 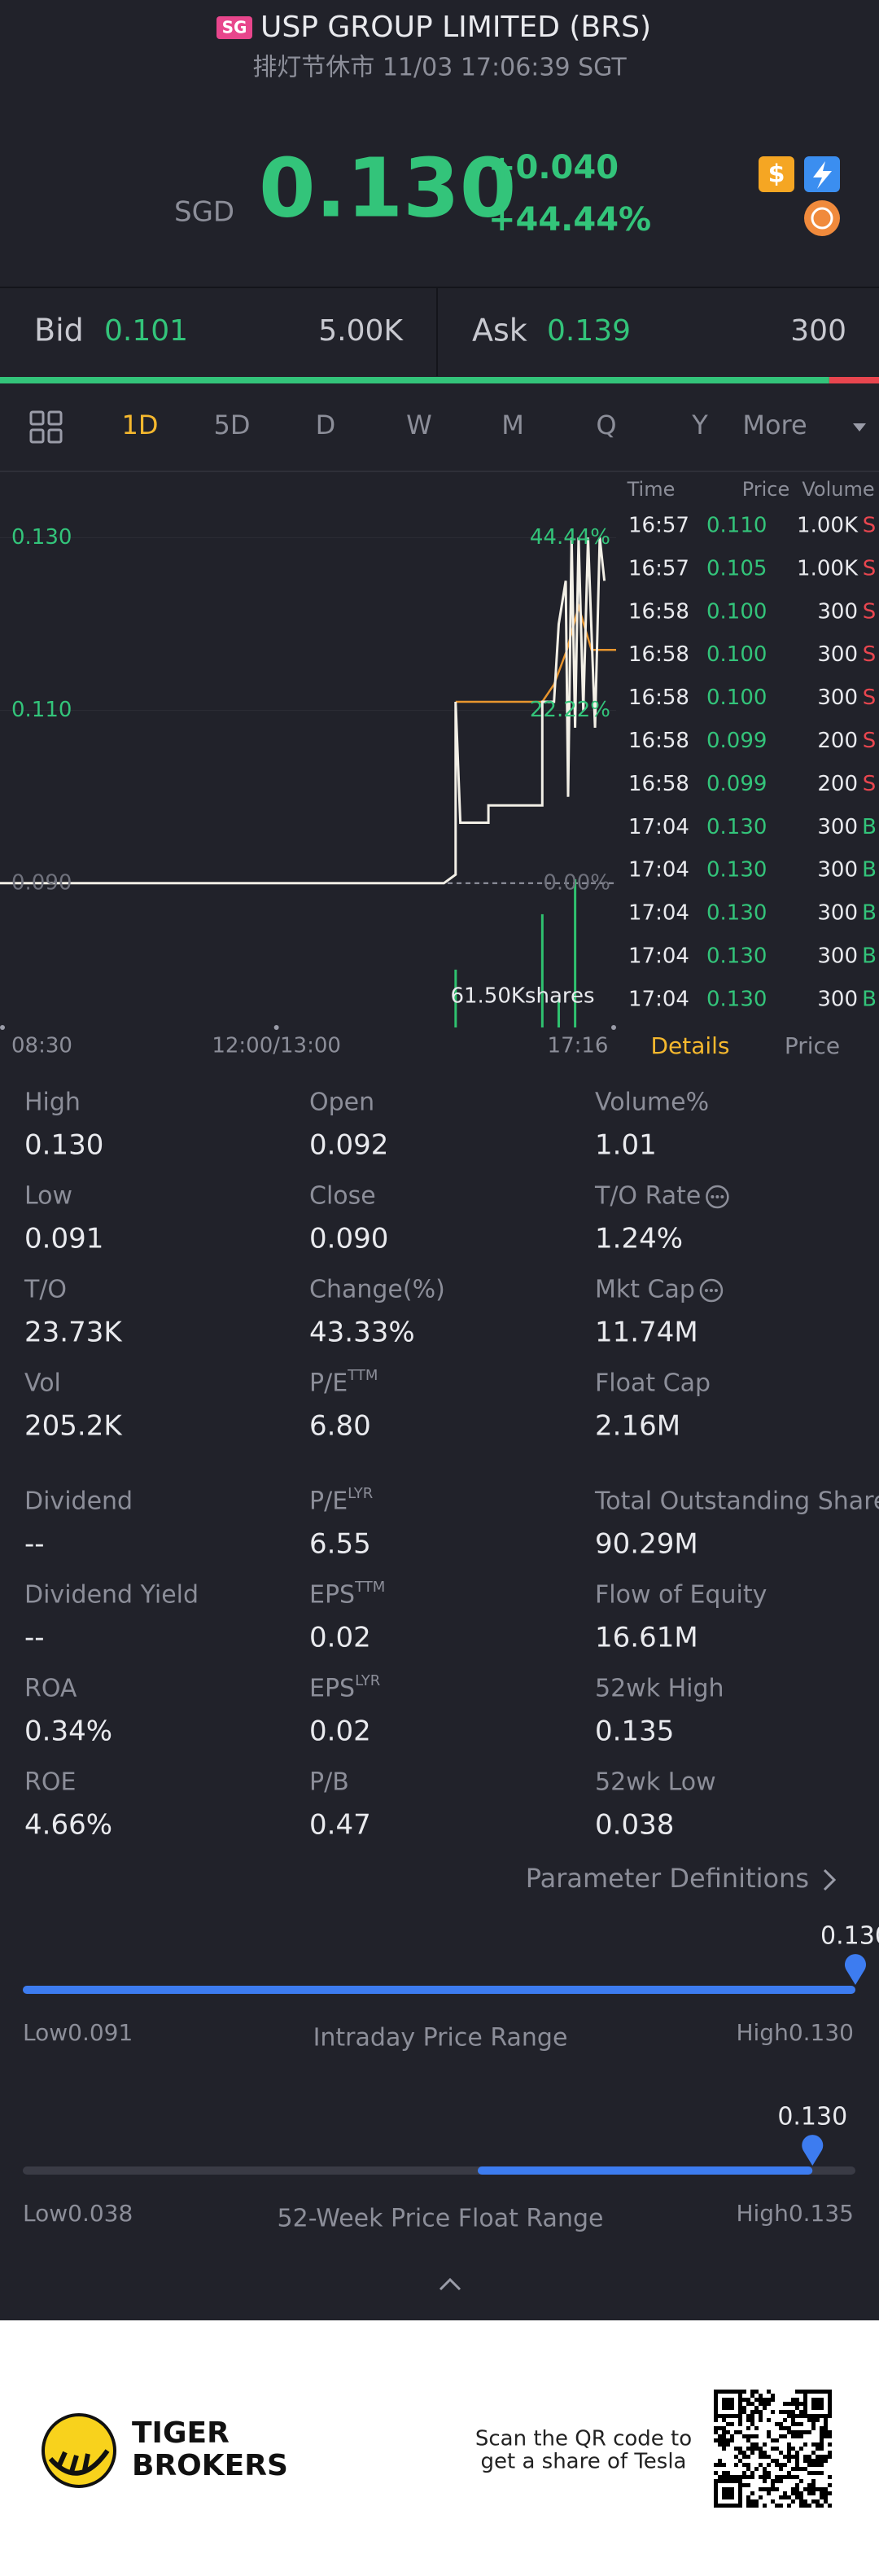 What do you see at coordinates (387, 187) in the screenshot?
I see `last-price: 0.130` at bounding box center [387, 187].